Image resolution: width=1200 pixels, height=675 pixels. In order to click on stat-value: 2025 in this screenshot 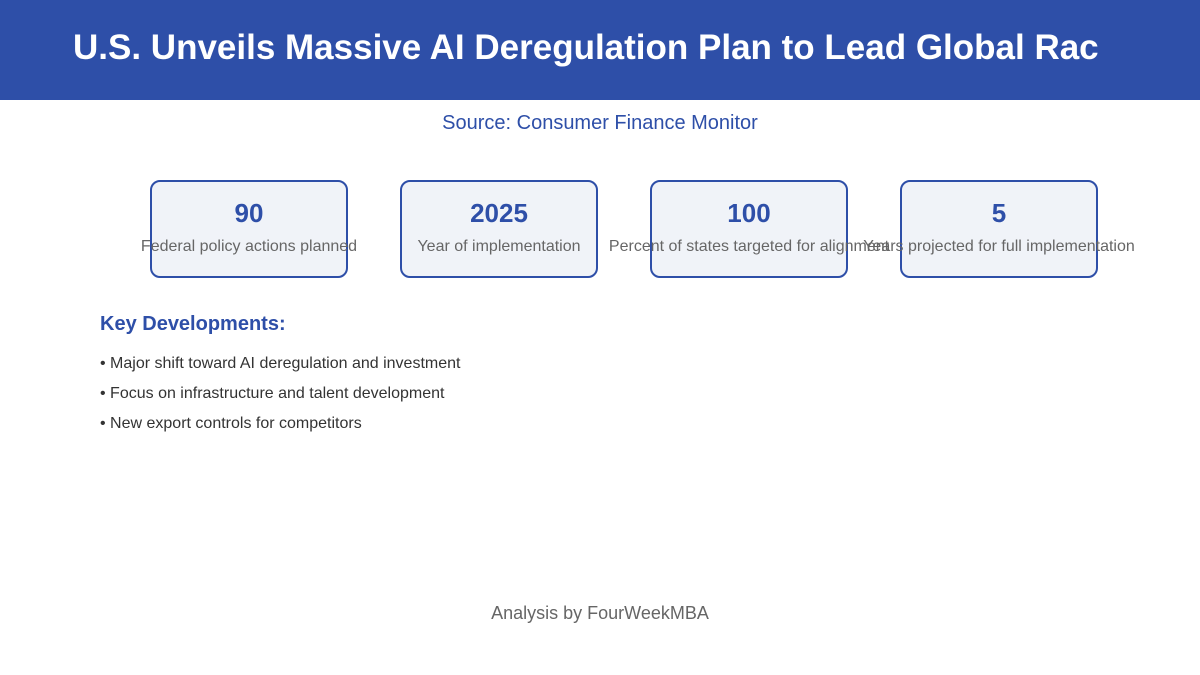, I will do `click(499, 213)`.